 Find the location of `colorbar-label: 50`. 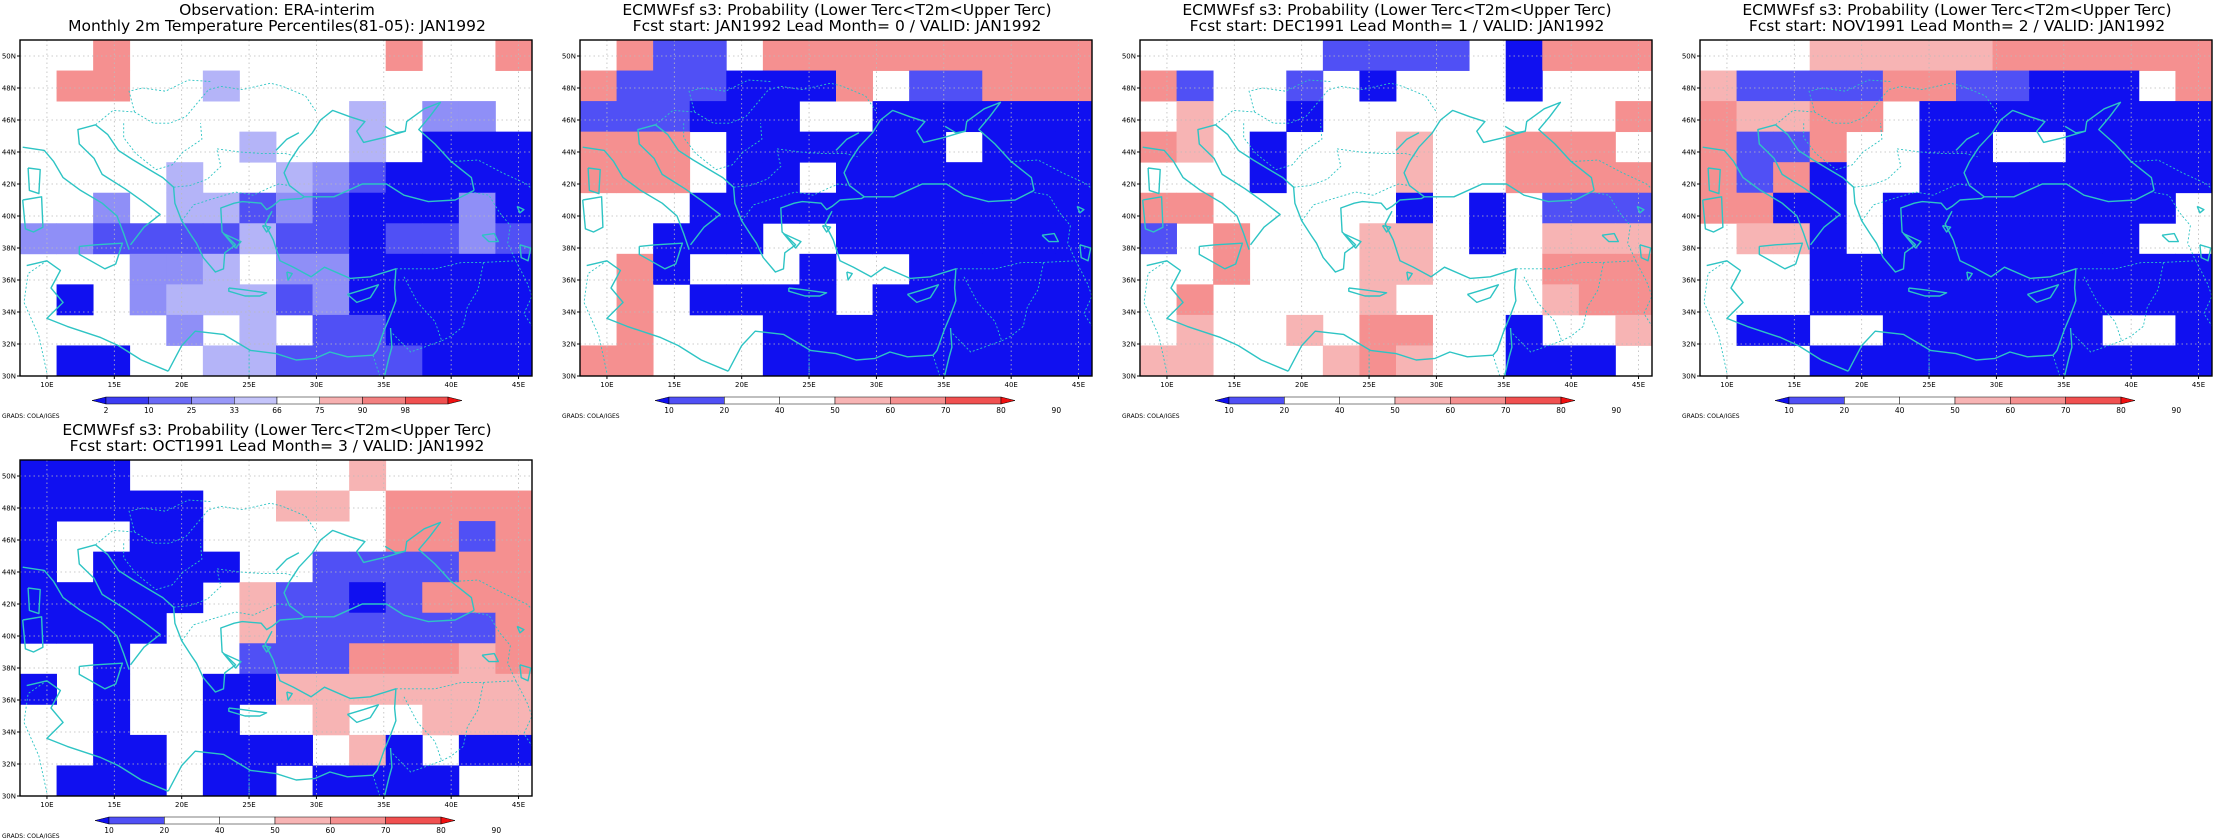

colorbar-label: 50 is located at coordinates (1955, 410).